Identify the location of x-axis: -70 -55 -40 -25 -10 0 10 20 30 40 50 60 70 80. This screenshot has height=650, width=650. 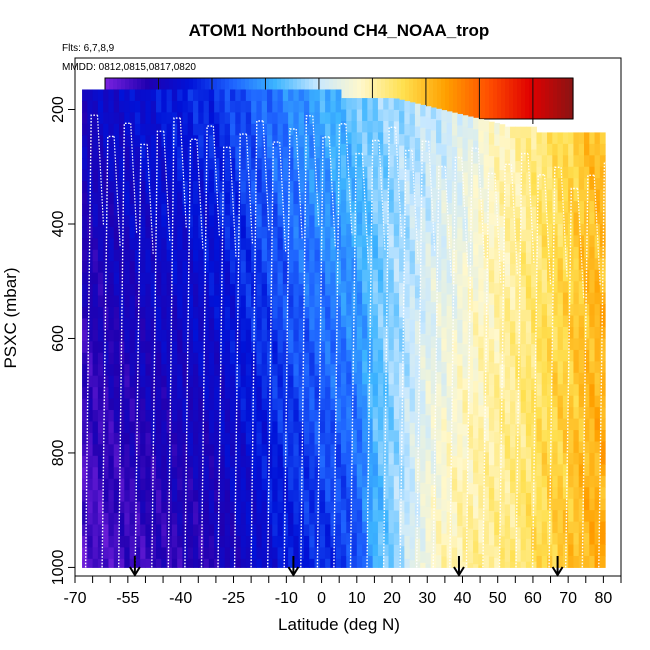
(342, 591).